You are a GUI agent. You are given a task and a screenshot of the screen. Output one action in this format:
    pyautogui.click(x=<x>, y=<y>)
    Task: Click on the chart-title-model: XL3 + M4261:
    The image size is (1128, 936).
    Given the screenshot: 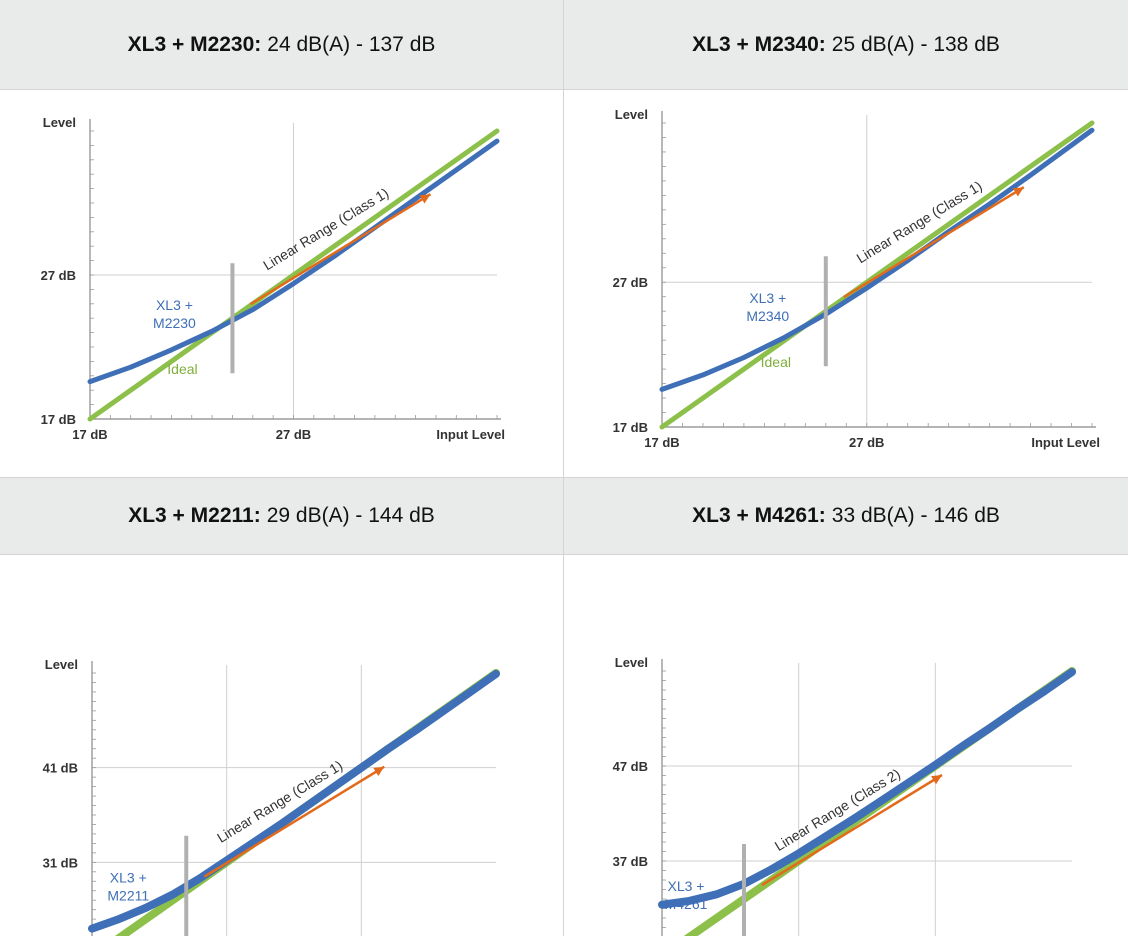 What is the action you would take?
    pyautogui.click(x=759, y=515)
    